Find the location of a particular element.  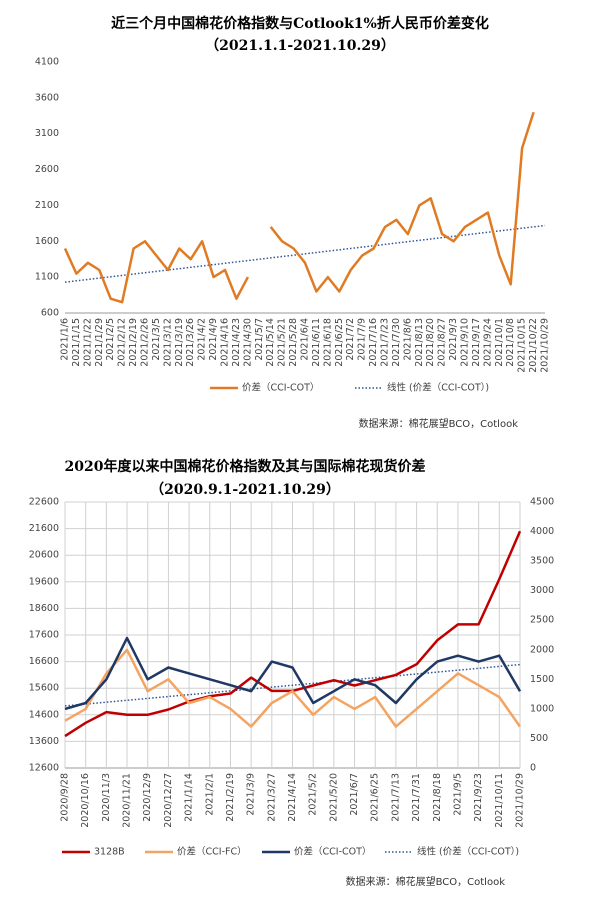

x-tick-label: 2021/9/17 is located at coordinates (476, 342).